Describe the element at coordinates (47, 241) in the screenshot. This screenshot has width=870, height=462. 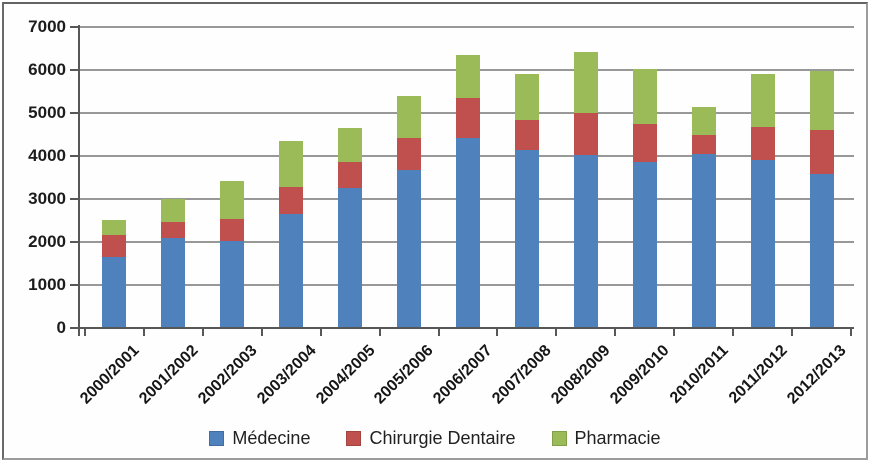
I see `y-tick-label: 2000` at that location.